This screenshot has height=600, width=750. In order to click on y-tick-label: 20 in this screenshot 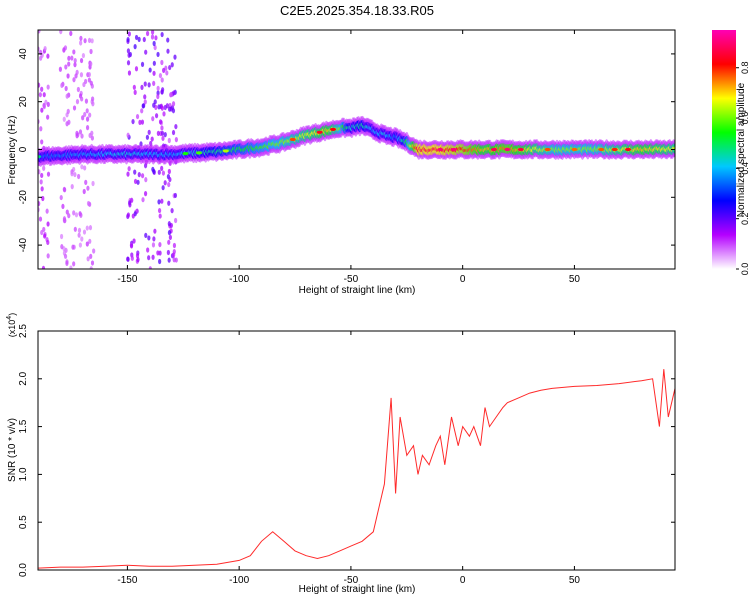, I will do `click(23, 102)`.